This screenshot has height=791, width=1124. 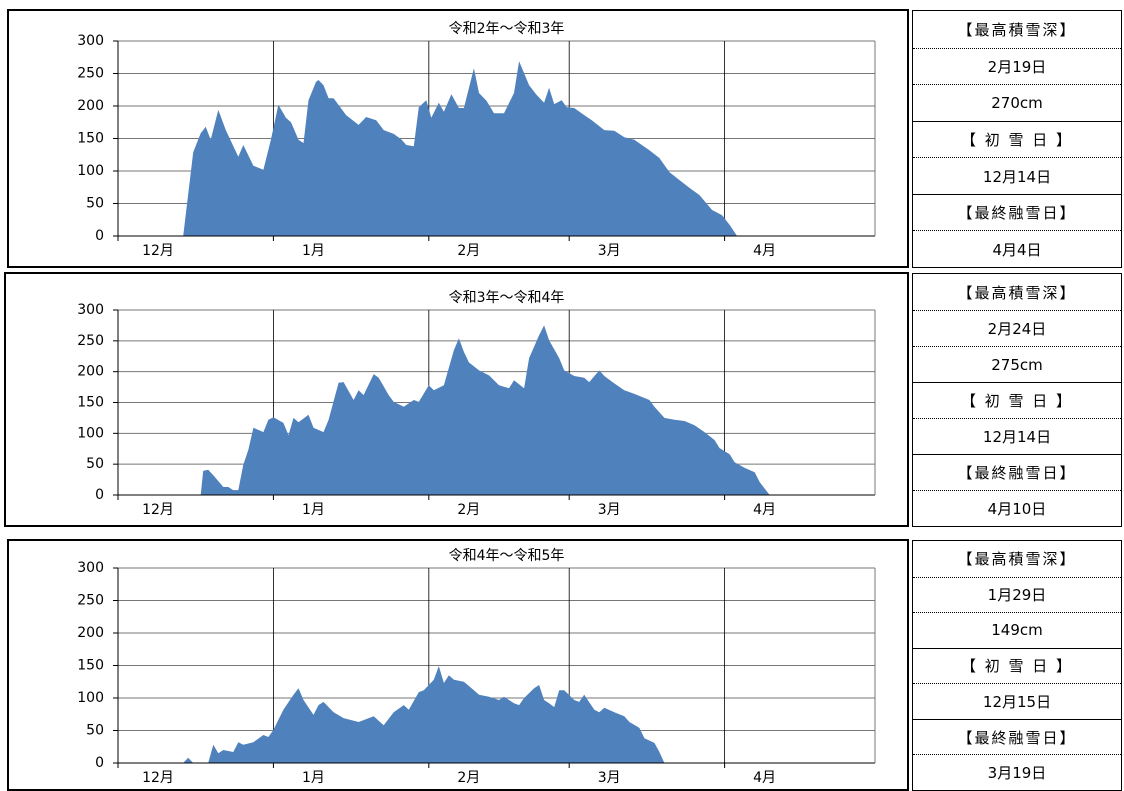 I want to click on panel-value: 2月24日, so click(x=1017, y=328).